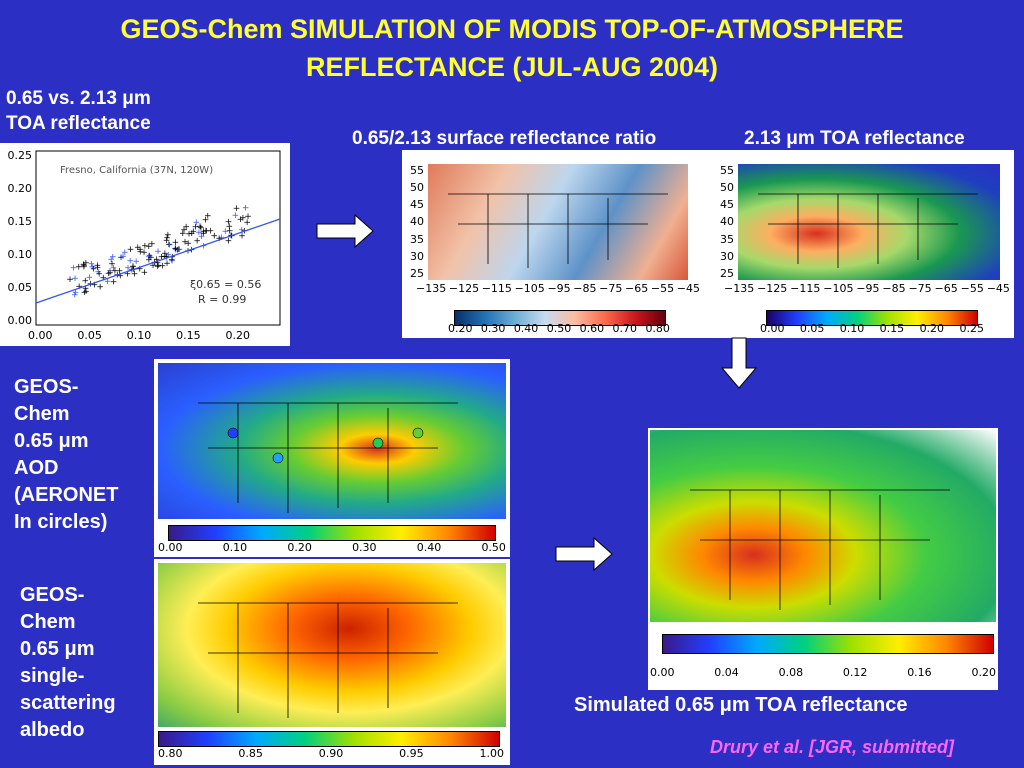 The height and width of the screenshot is (768, 1024). I want to click on toa213-colorbar, so click(872, 318).